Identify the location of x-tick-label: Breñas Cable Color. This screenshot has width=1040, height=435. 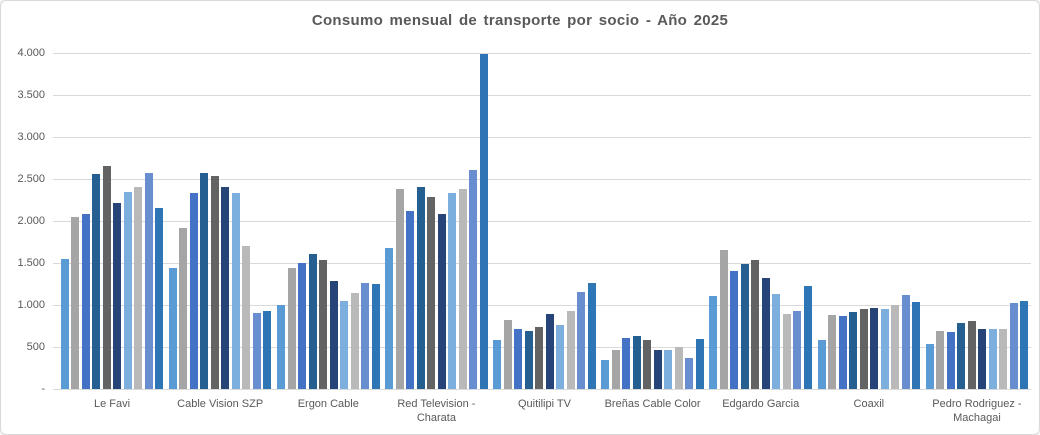
(652, 404).